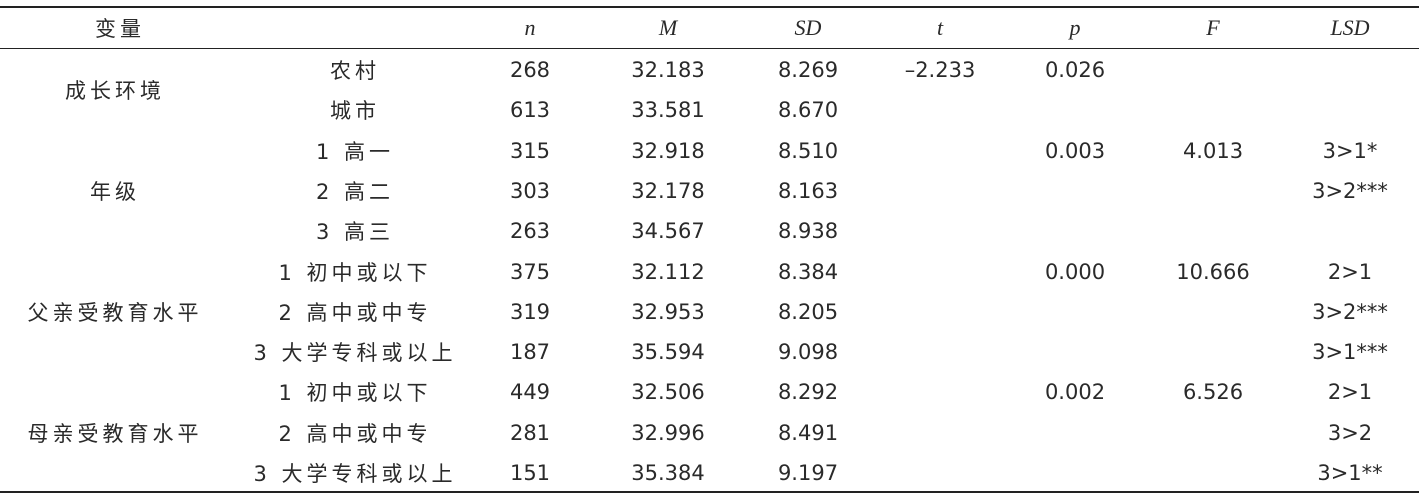  Describe the element at coordinates (530, 231) in the screenshot. I see `data-cell: 263` at that location.